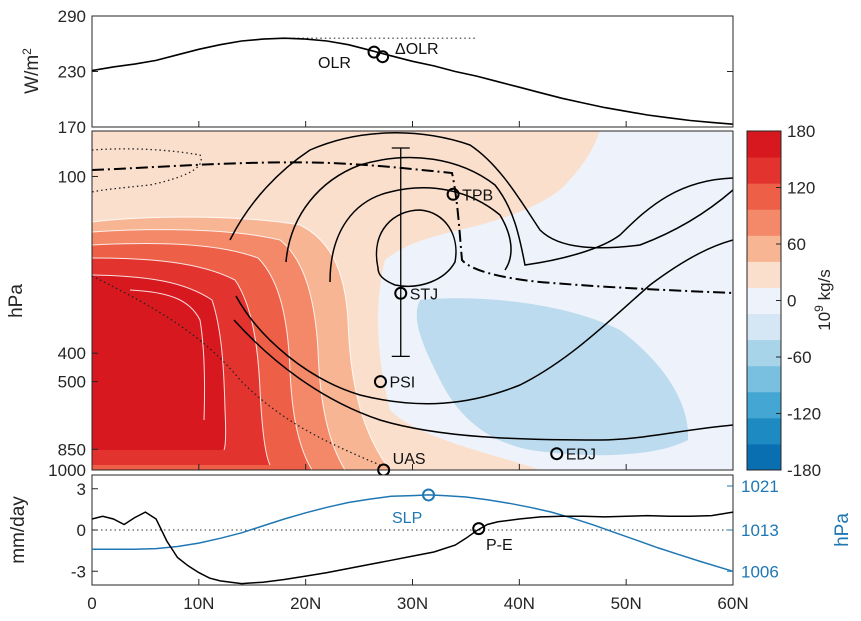 This screenshot has width=861, height=621. I want to click on olr-curve, so click(412, 81).